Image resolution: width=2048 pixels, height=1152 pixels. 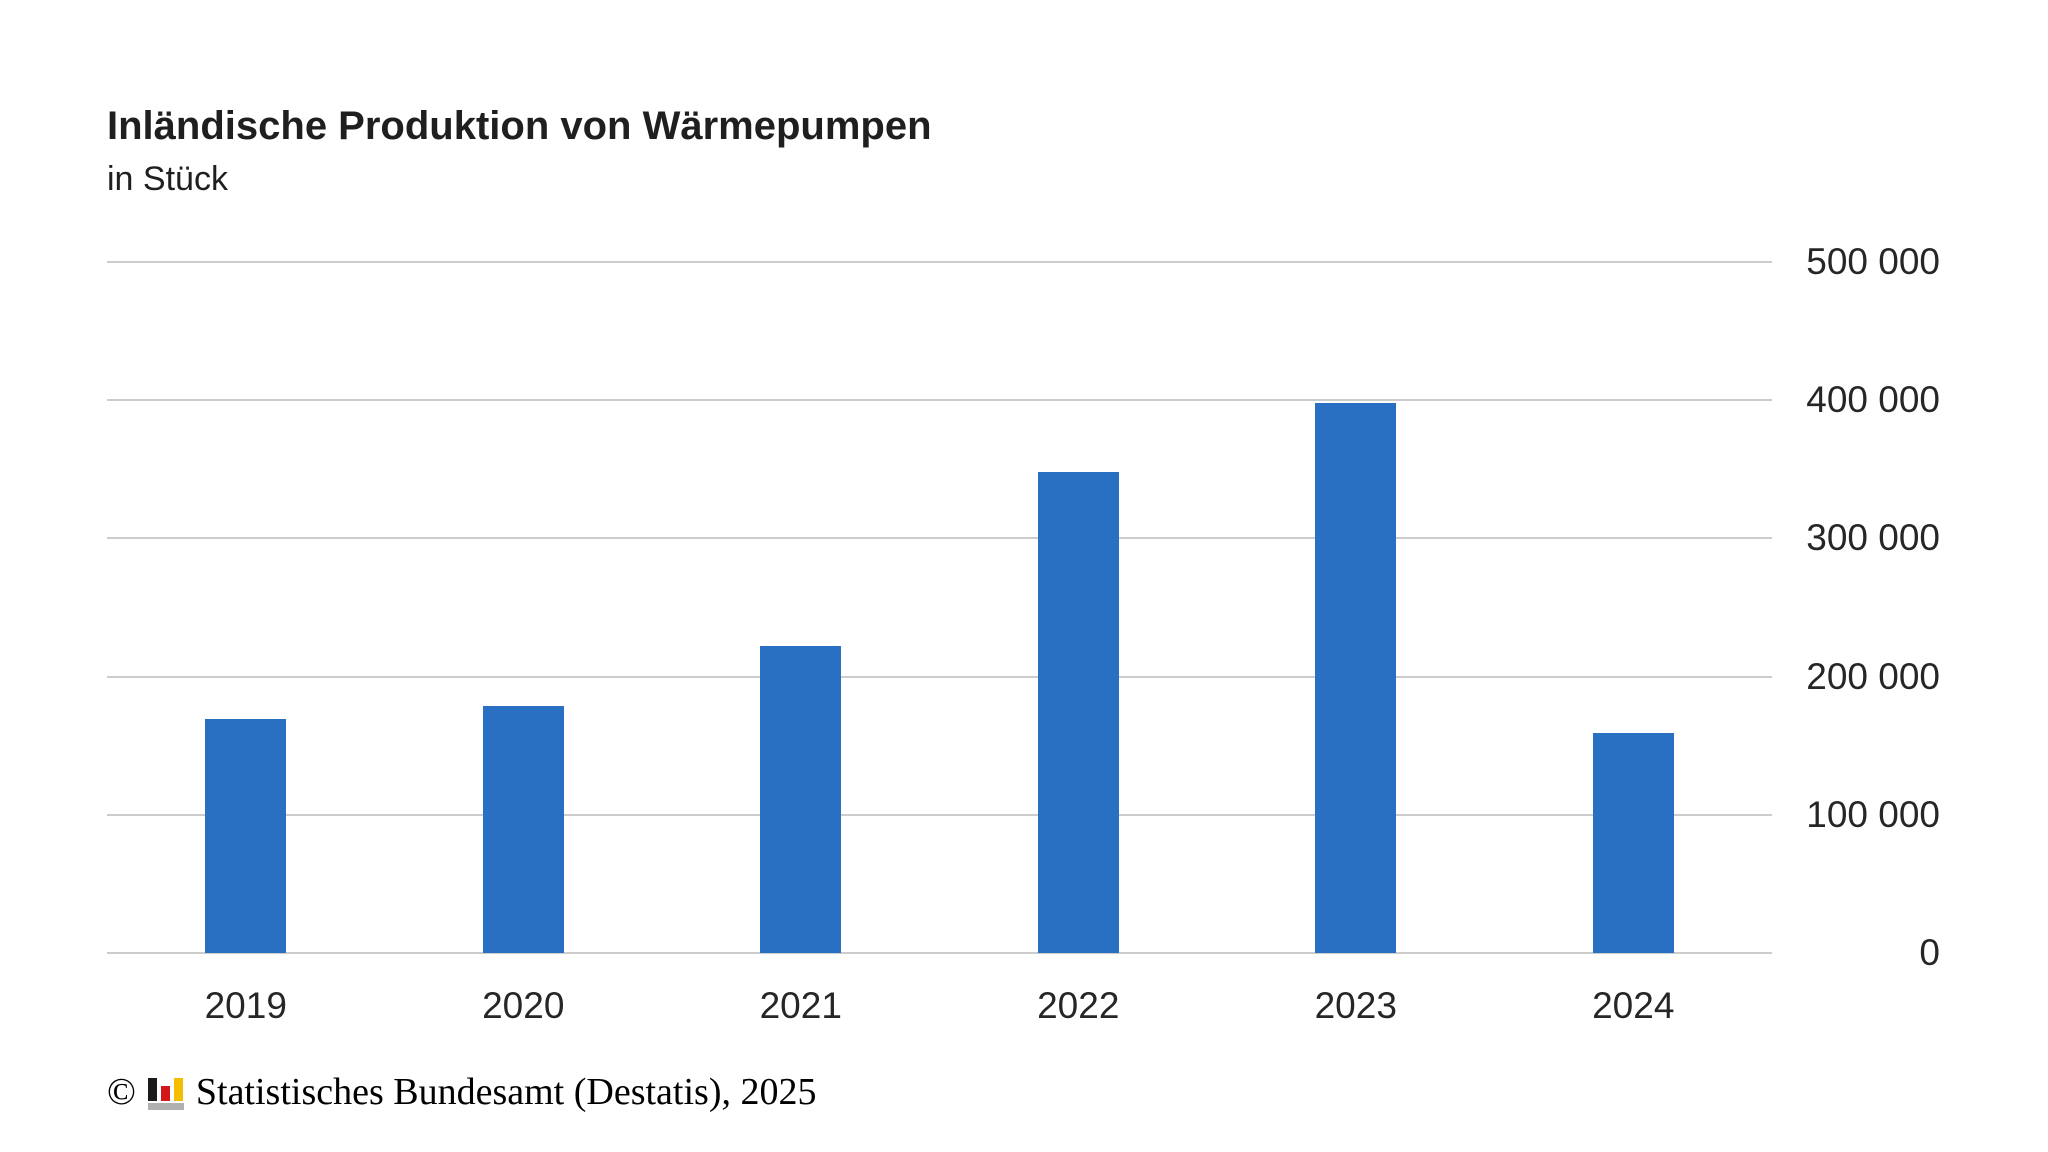 I want to click on bar-2023, so click(x=1356, y=677).